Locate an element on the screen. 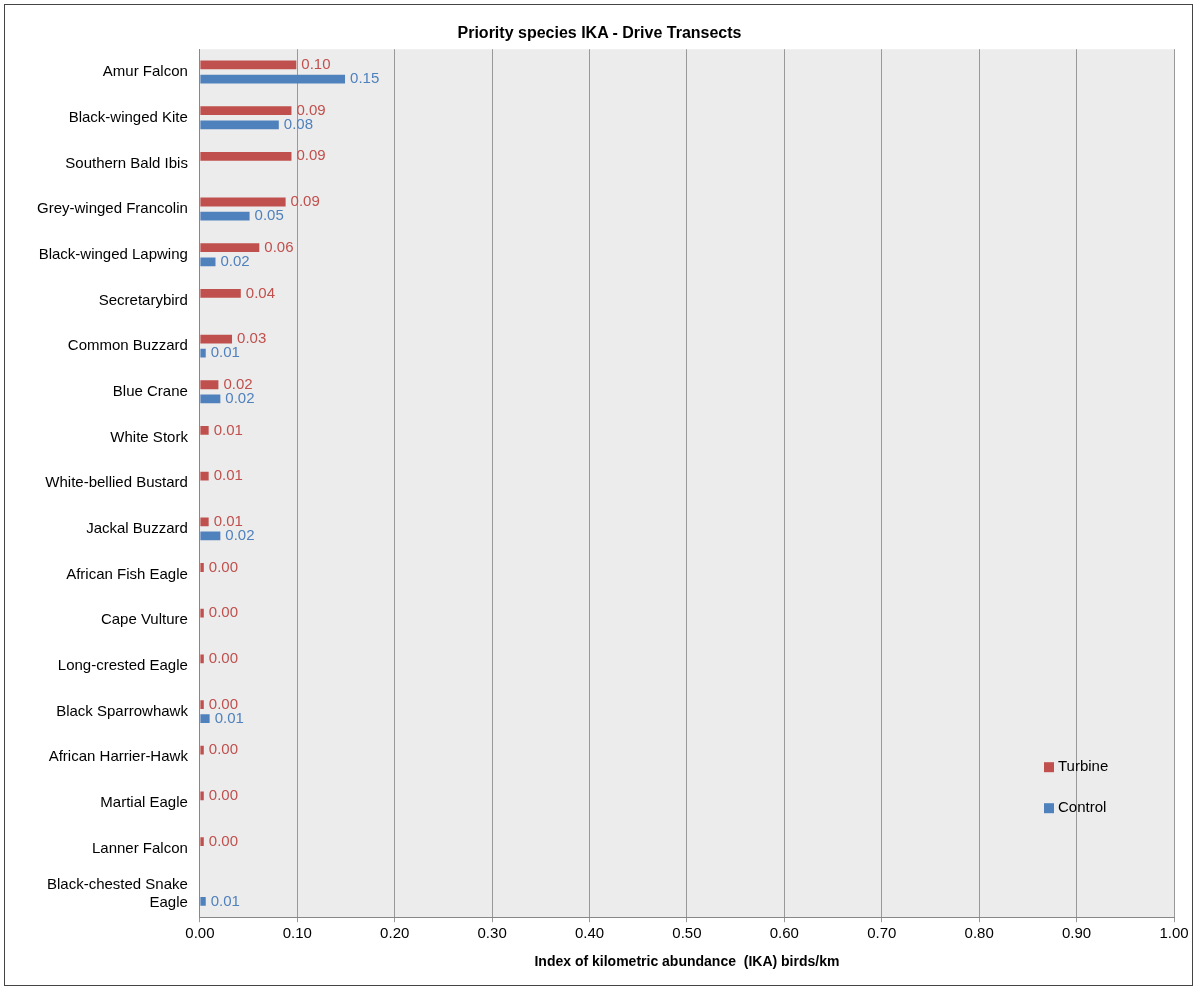  y-tick-label: African Fish Eagle is located at coordinates (127, 573).